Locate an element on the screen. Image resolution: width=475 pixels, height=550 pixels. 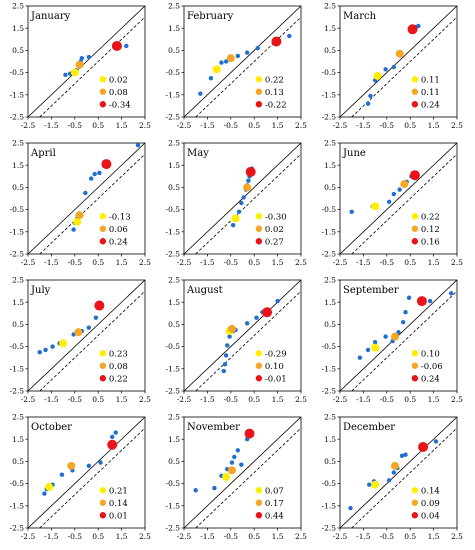
legend-value: -0.13 is located at coordinates (120, 217).